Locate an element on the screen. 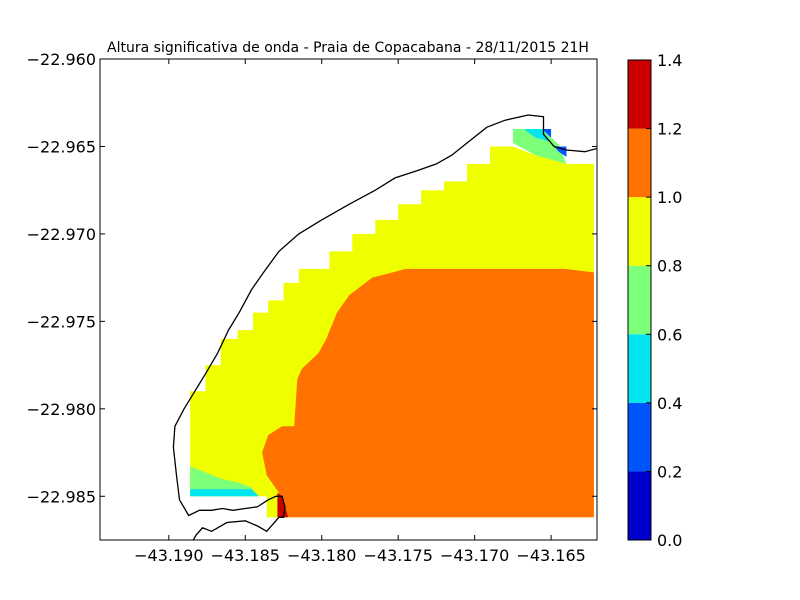 The width and height of the screenshot is (800, 600). colorbar-tick-label: 1.0 is located at coordinates (669, 197).